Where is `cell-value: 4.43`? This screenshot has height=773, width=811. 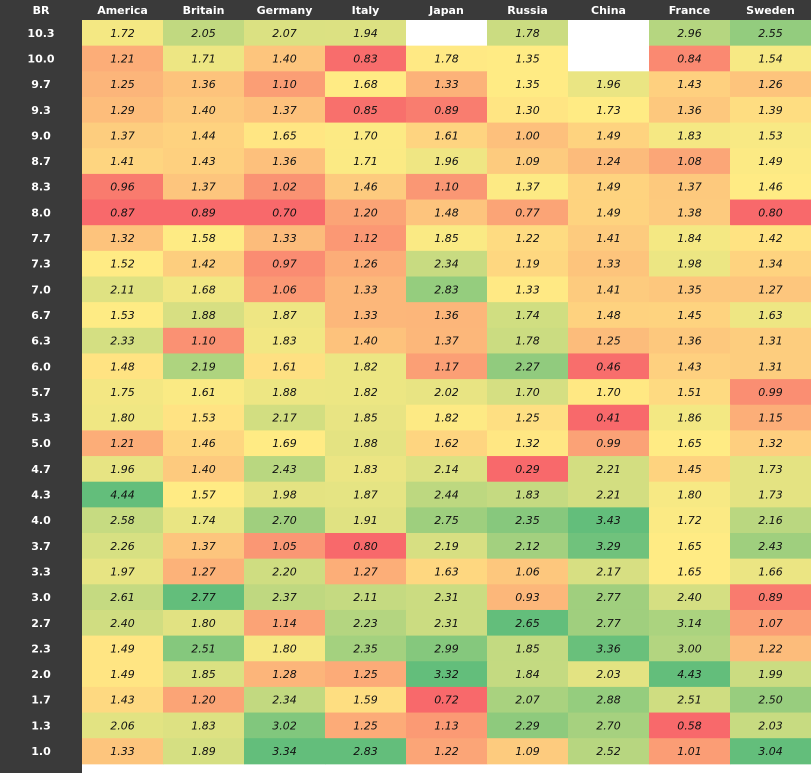
cell-value: 4.43 is located at coordinates (689, 674).